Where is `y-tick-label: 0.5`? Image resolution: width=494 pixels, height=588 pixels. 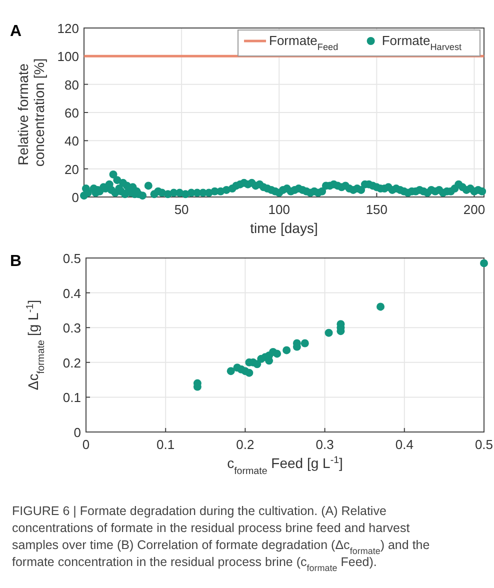 y-tick-label: 0.5 is located at coordinates (71, 258).